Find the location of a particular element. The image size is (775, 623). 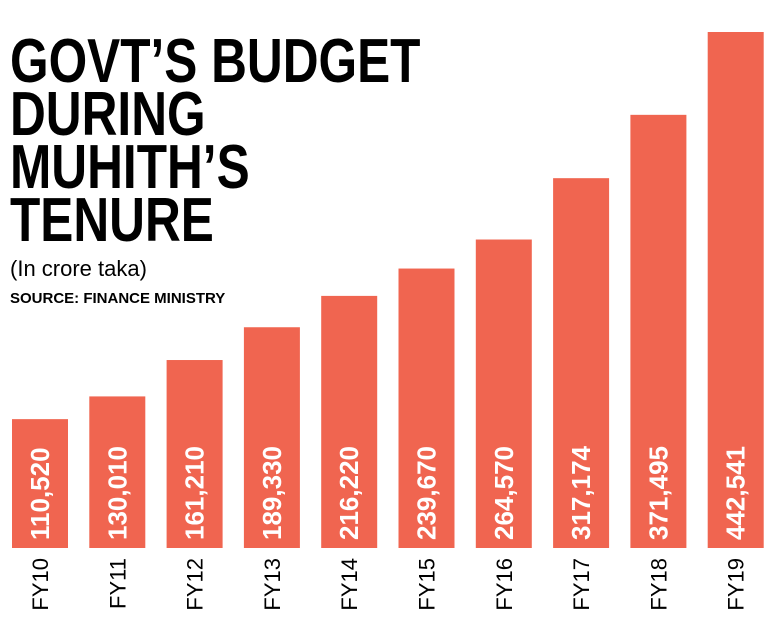

value-label: 264,570 is located at coordinates (504, 493).